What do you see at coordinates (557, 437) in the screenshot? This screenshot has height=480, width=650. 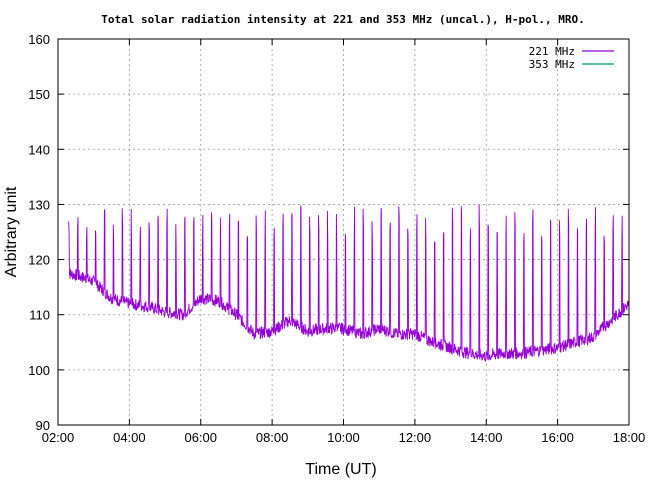 I see `x-tick-label: 16:00` at bounding box center [557, 437].